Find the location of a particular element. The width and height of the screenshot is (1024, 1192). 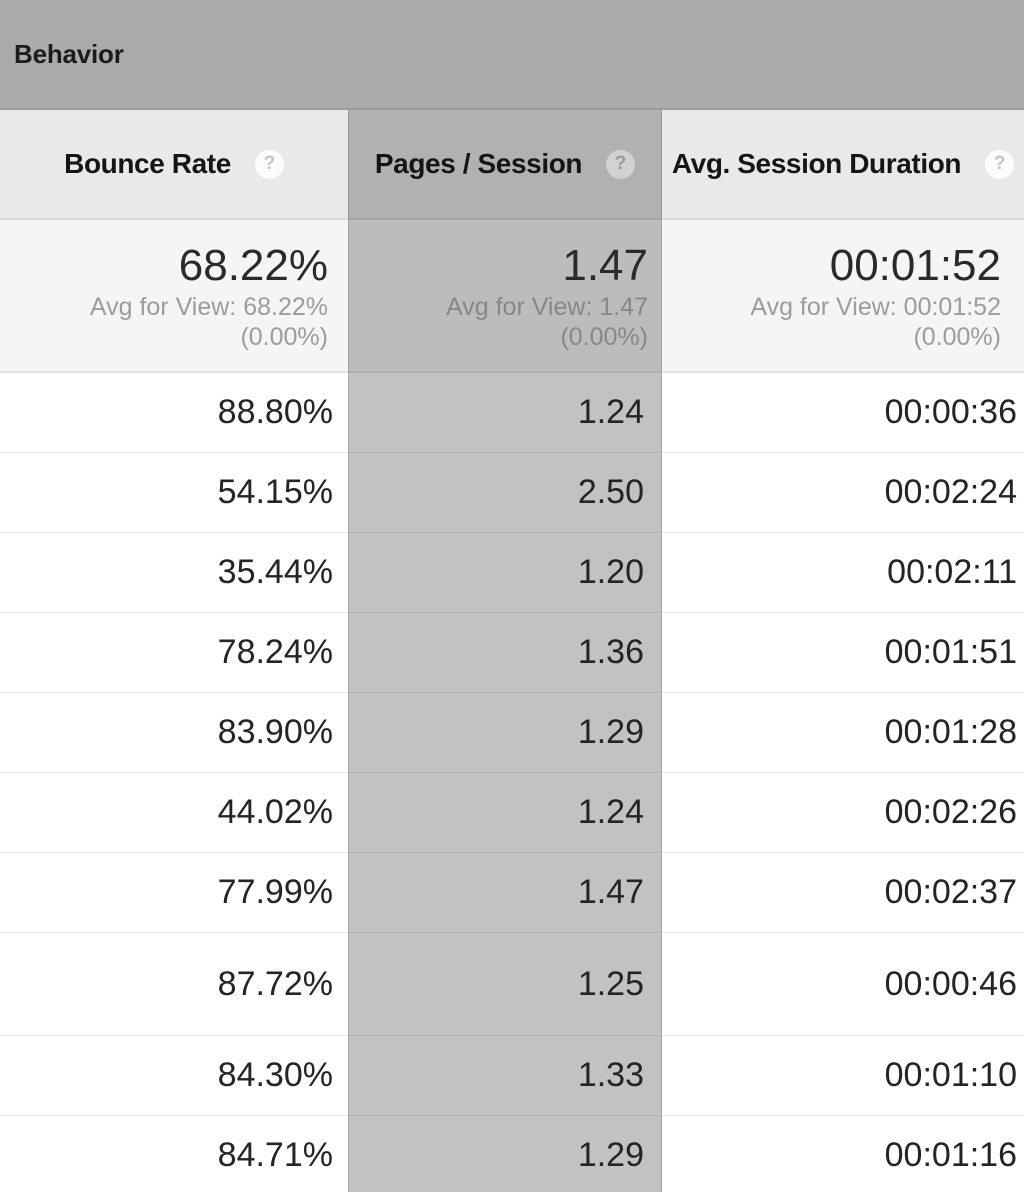

column-header-avg-session-duration: Avg. Session Duration ? is located at coordinates (843, 165).